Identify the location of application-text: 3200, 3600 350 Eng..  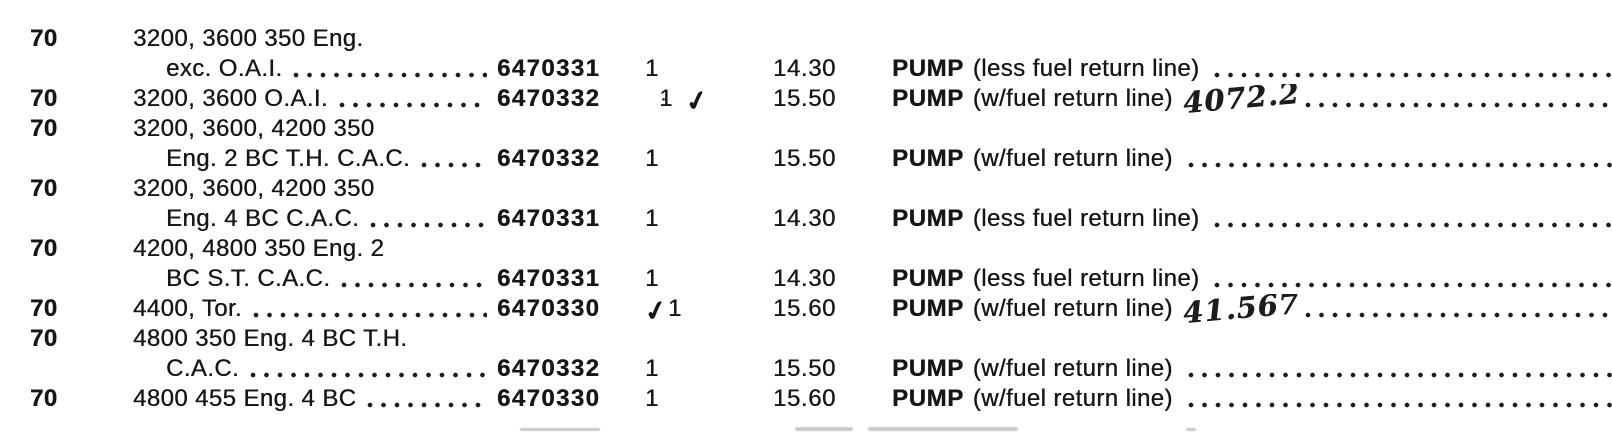
(248, 38).